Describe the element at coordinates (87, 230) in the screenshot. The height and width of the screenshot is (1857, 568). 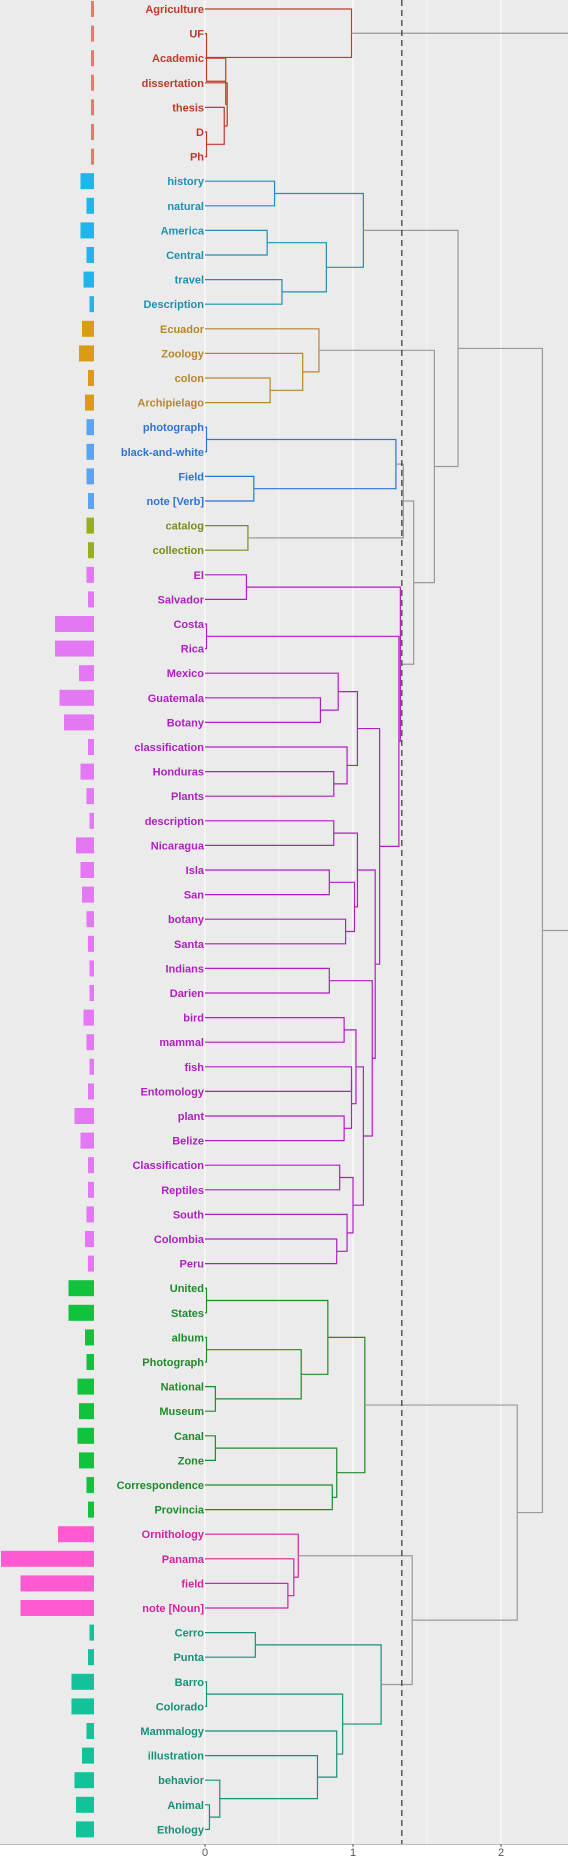
I see `leaf-bar-america` at that location.